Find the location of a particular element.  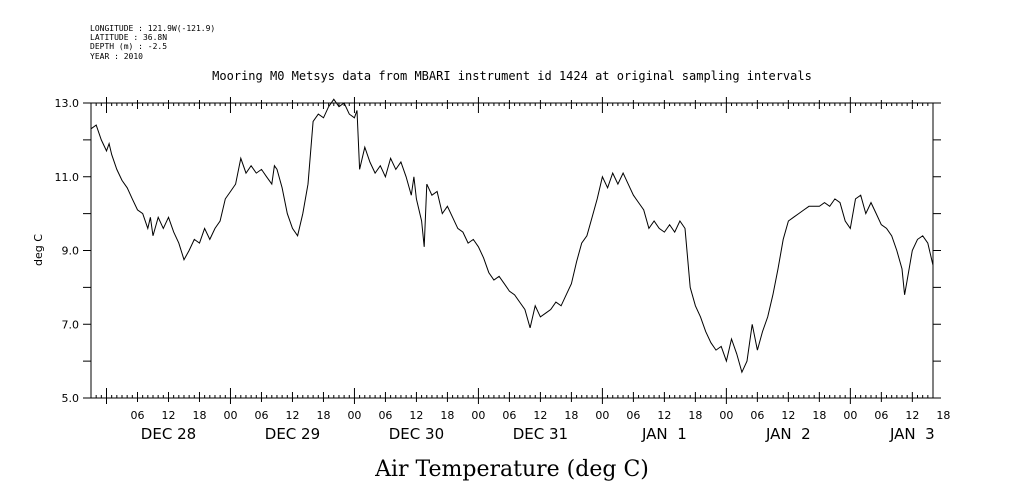

day-label: DEC 29 is located at coordinates (292, 434).